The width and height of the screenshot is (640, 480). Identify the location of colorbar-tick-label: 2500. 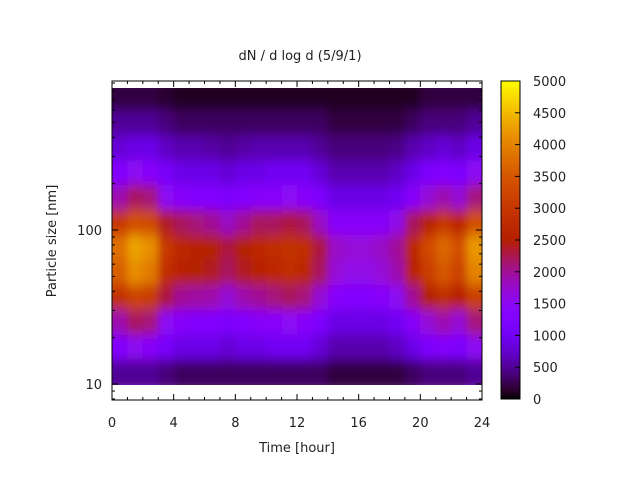
(549, 241).